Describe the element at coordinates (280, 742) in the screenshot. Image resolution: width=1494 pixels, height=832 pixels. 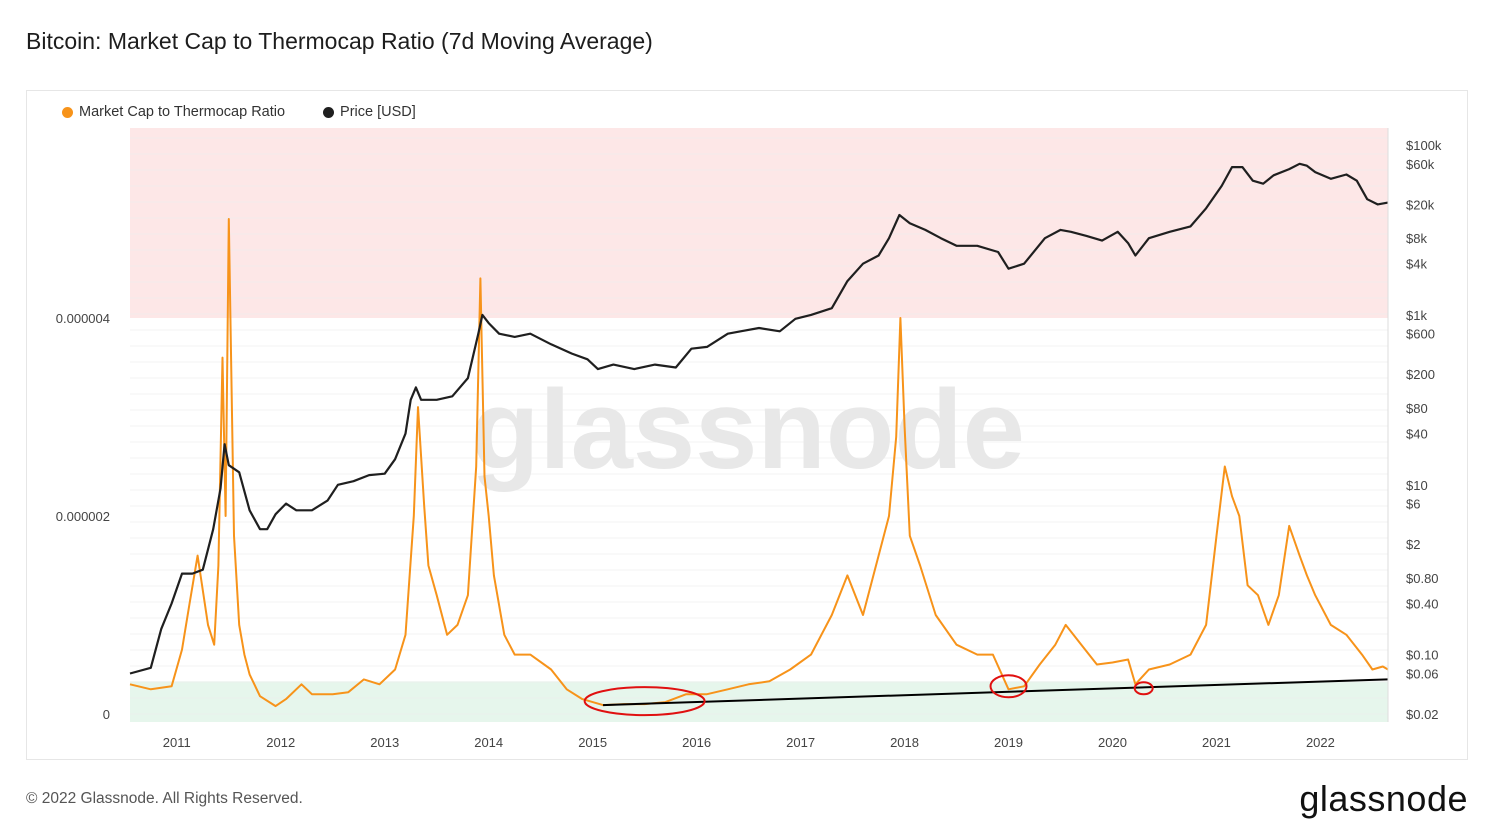
I see `x-tick-label: 2012` at that location.